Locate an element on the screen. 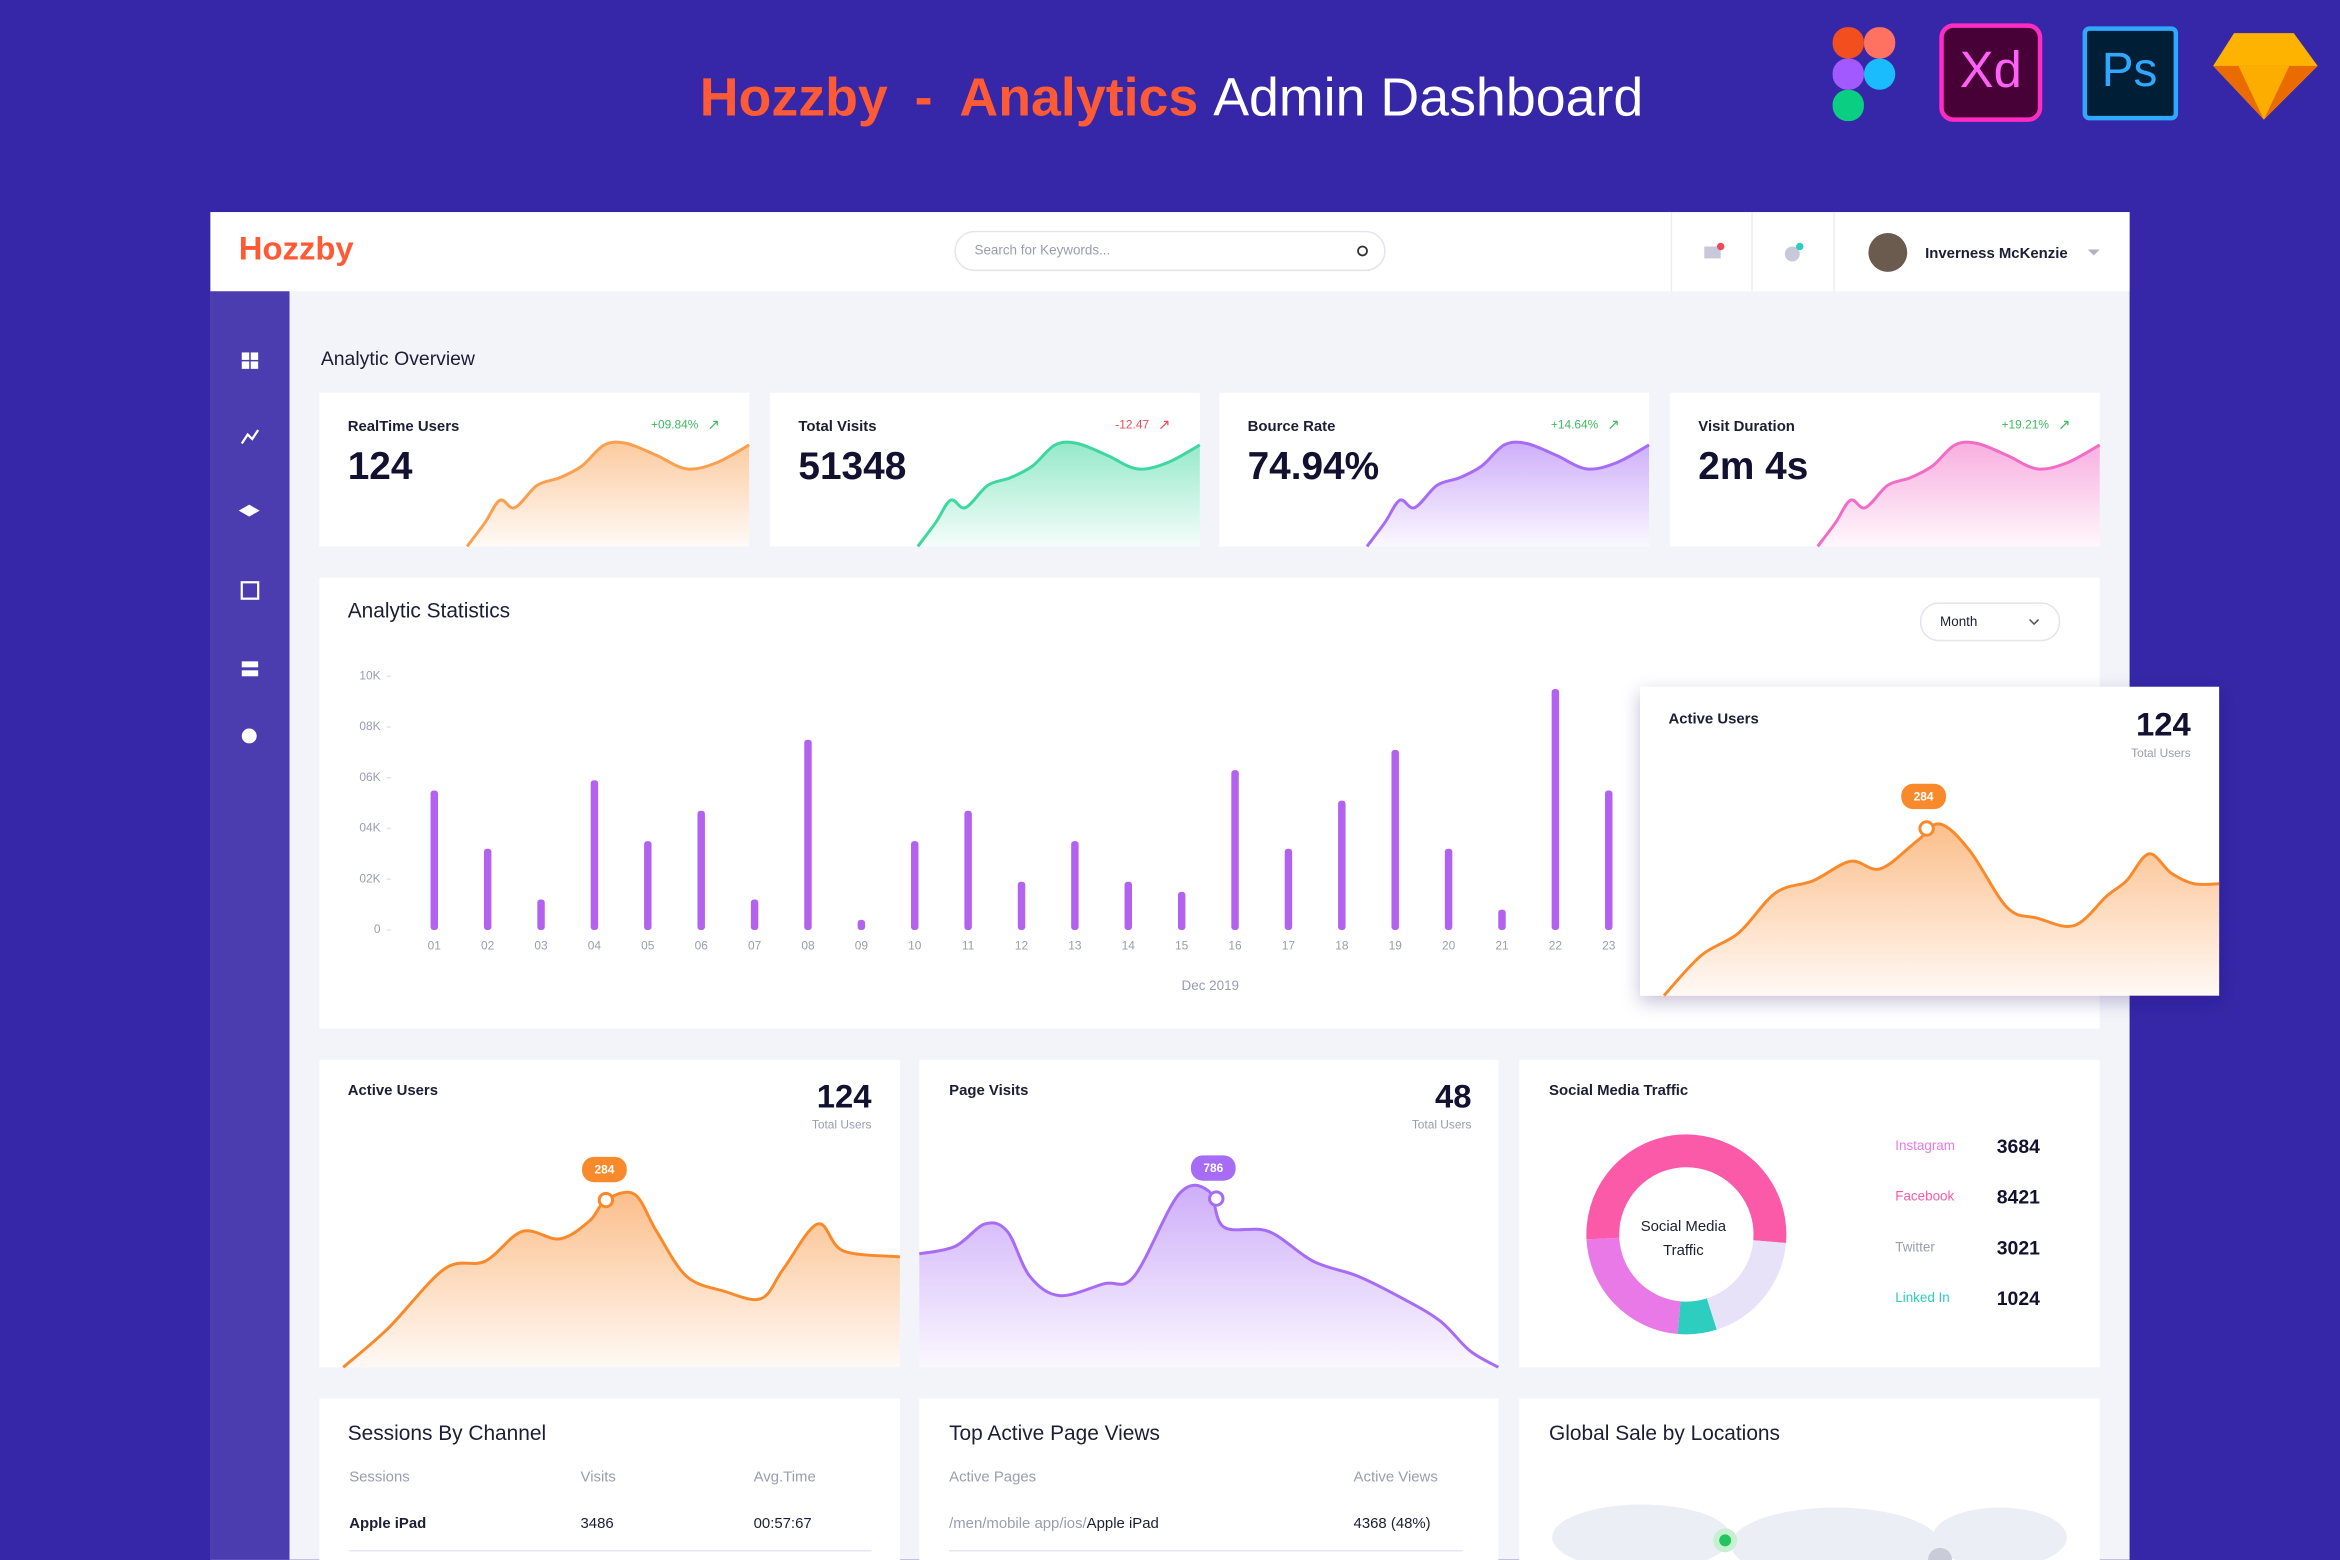 The image size is (2340, 1560). legend-name: Linked In is located at coordinates (1922, 1297).